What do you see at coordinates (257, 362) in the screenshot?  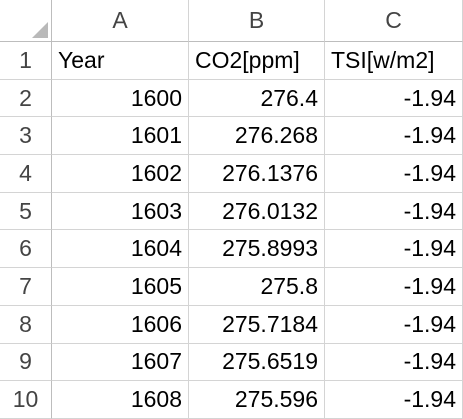 I see `cell-b9: 275.6519` at bounding box center [257, 362].